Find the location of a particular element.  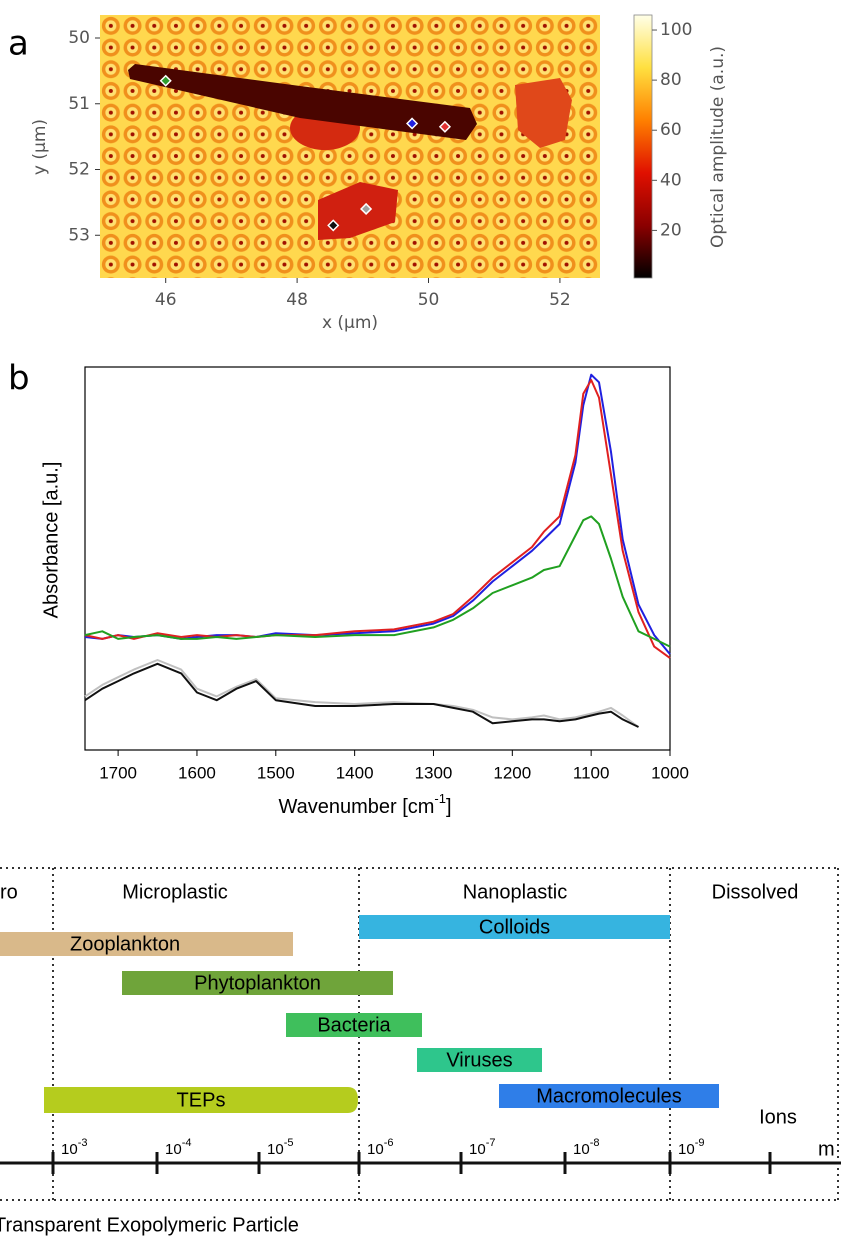

x-tick-label: 1400 is located at coordinates (355, 772).